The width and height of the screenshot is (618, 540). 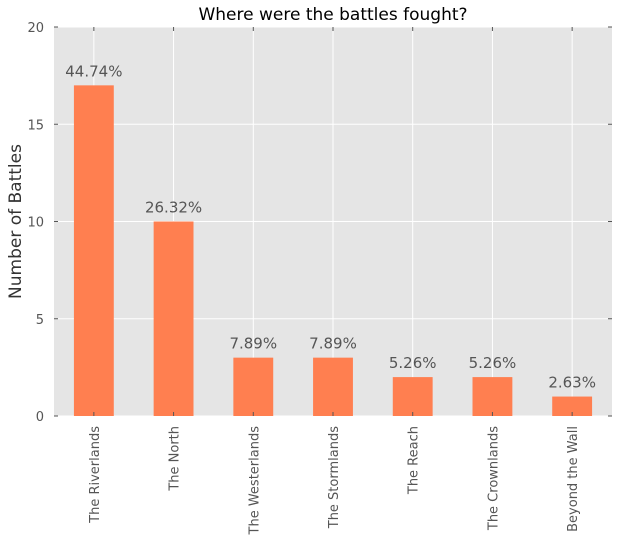 What do you see at coordinates (253, 386) in the screenshot?
I see `bar-the-westerlands` at bounding box center [253, 386].